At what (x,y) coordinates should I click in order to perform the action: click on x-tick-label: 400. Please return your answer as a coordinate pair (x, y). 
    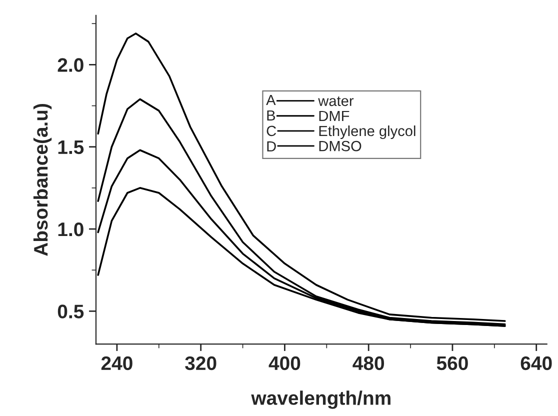
    Looking at the image, I should click on (284, 363).